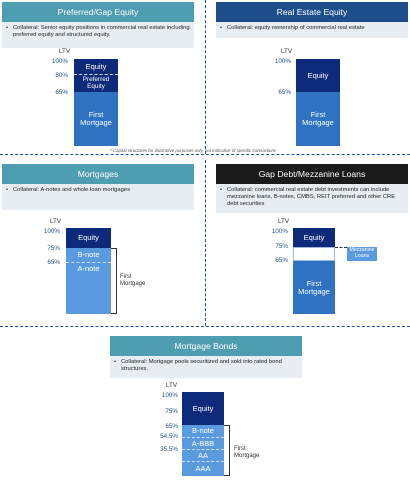  I want to click on aaa-block: AAA, so click(203, 468).